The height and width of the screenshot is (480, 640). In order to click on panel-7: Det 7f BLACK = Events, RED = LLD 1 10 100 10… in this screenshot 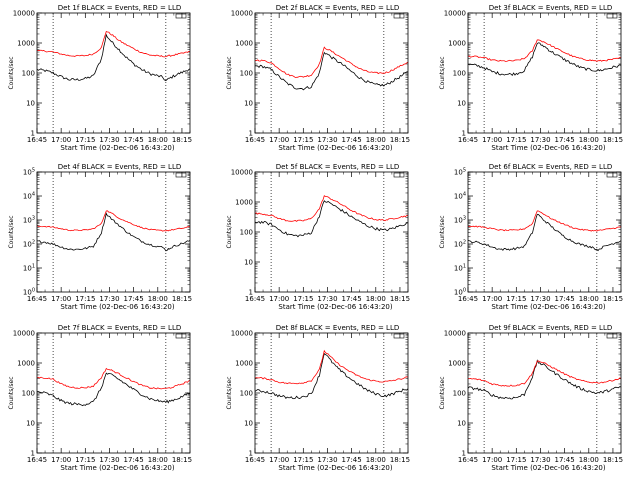, I will do `click(100, 398)`.